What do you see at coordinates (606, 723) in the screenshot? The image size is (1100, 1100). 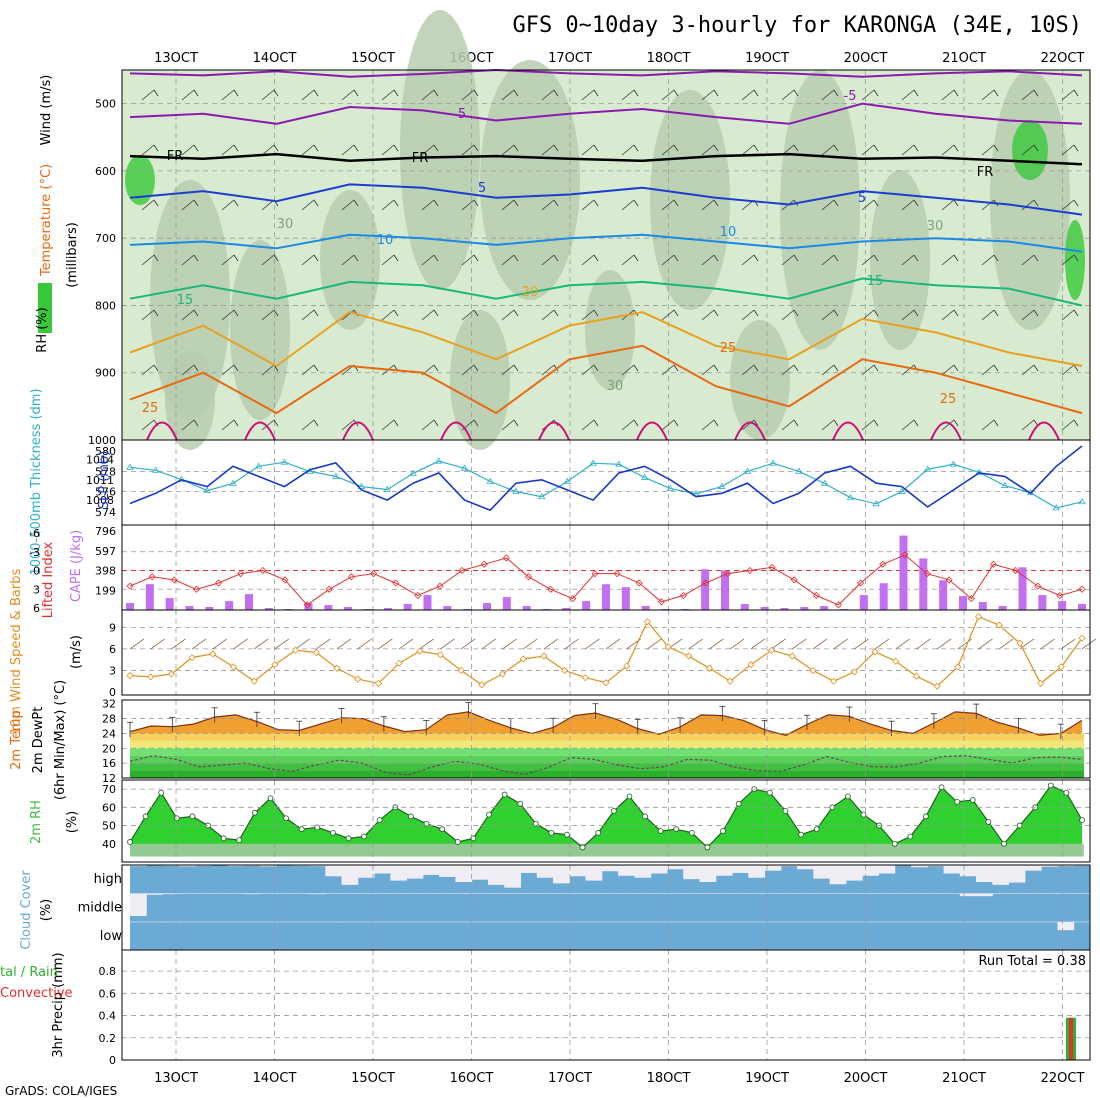 I see `temp-fill` at bounding box center [606, 723].